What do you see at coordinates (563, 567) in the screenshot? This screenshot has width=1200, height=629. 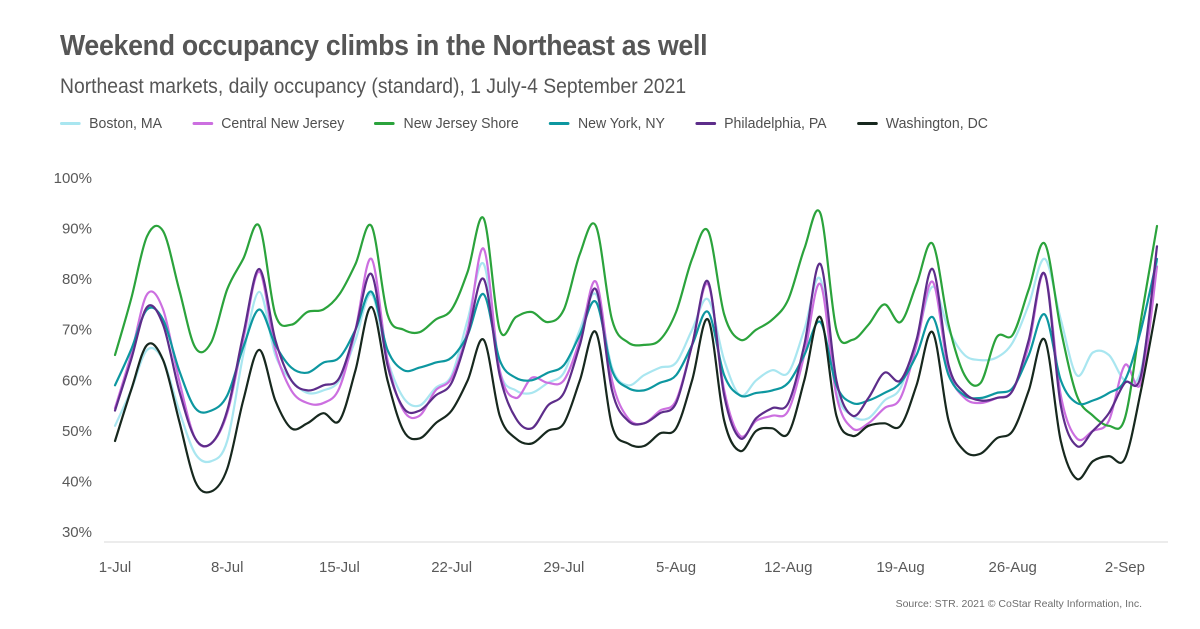 I see `x-tick-label: 29-Jul` at bounding box center [563, 567].